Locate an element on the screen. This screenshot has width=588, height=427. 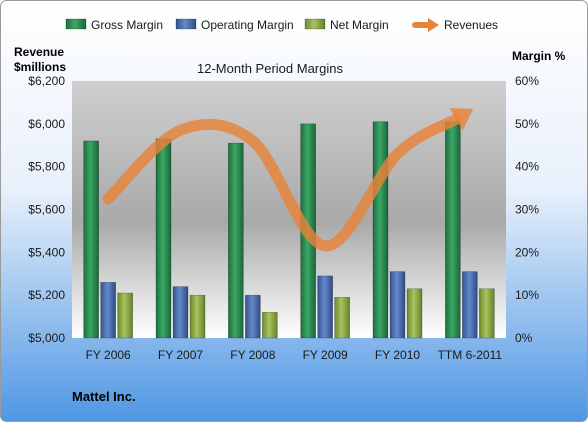
revenues-legend-arrow-head is located at coordinates (433, 25).